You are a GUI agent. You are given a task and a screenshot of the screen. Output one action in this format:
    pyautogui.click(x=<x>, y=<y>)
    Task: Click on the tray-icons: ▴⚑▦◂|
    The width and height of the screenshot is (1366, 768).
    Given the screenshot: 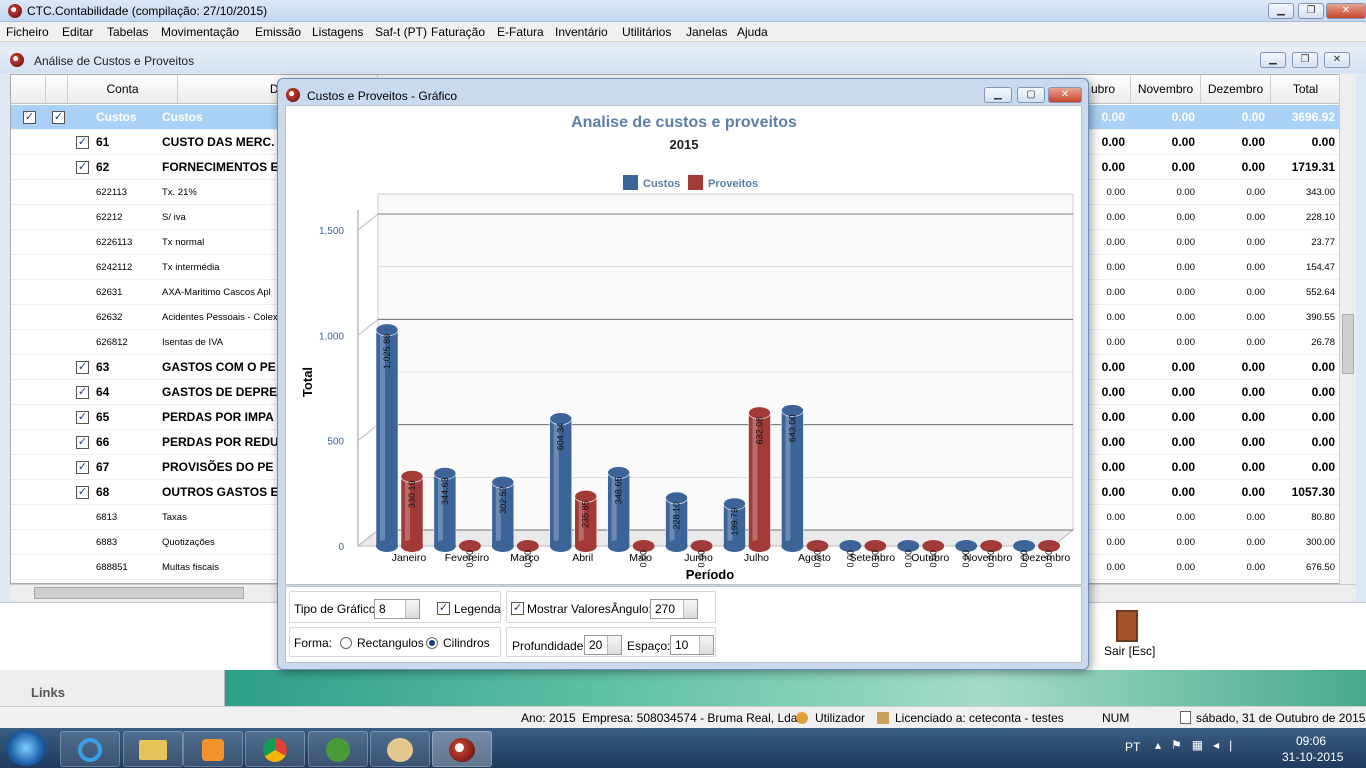 What is the action you would take?
    pyautogui.click(x=1199, y=745)
    